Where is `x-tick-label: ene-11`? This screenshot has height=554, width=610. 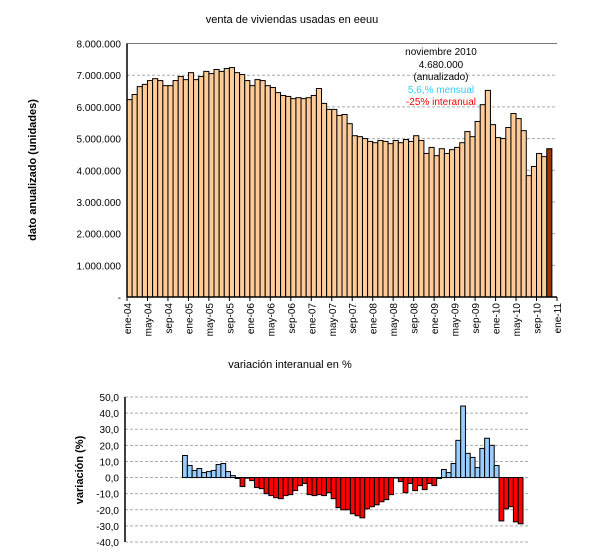 x-tick-label: ene-11 is located at coordinates (558, 318).